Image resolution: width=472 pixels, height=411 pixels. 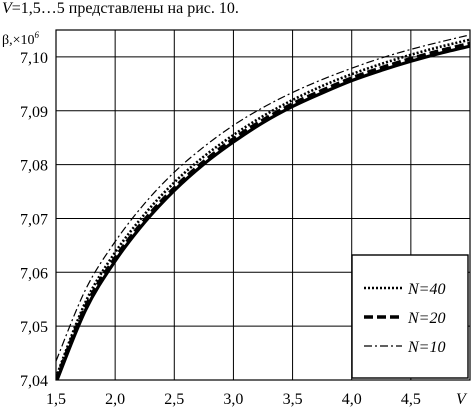 I want to click on legend: N=40 N=20 N=10, so click(x=410, y=316).